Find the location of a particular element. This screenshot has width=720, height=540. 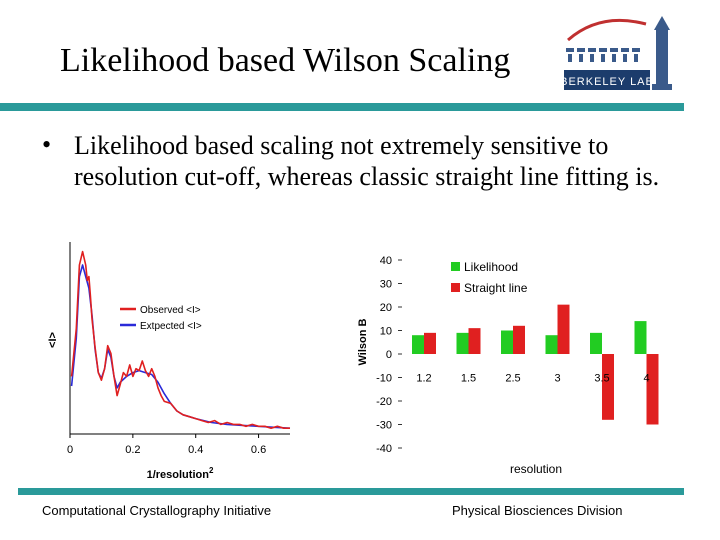

logo-marks is located at coordinates (603, 55).